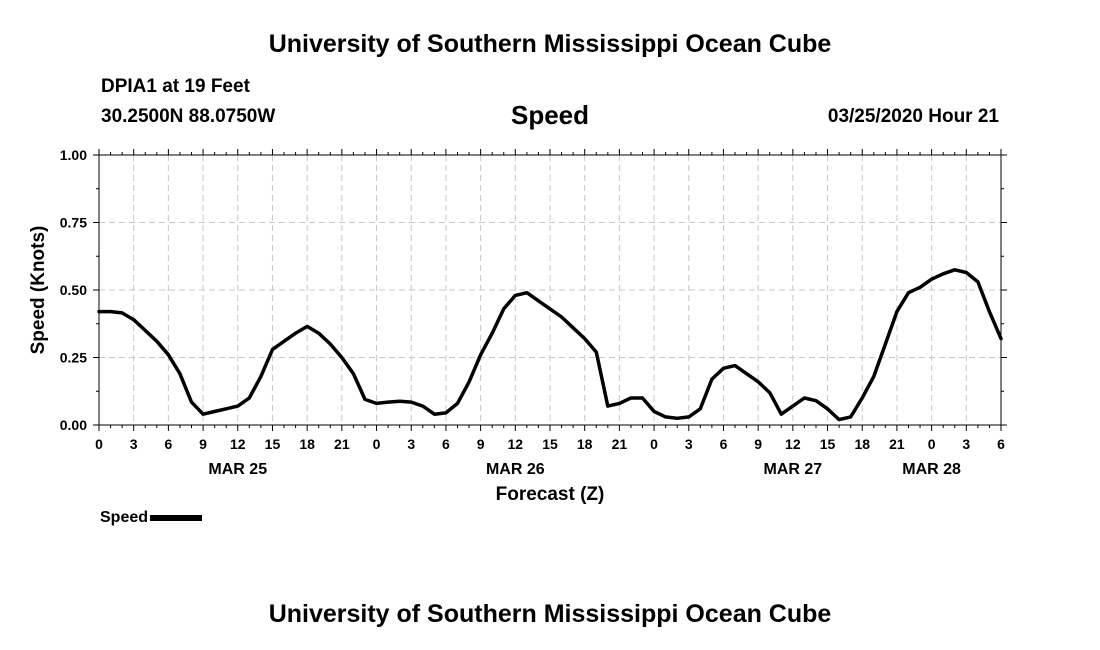  What do you see at coordinates (515, 469) in the screenshot?
I see `date-label: MAR 26` at bounding box center [515, 469].